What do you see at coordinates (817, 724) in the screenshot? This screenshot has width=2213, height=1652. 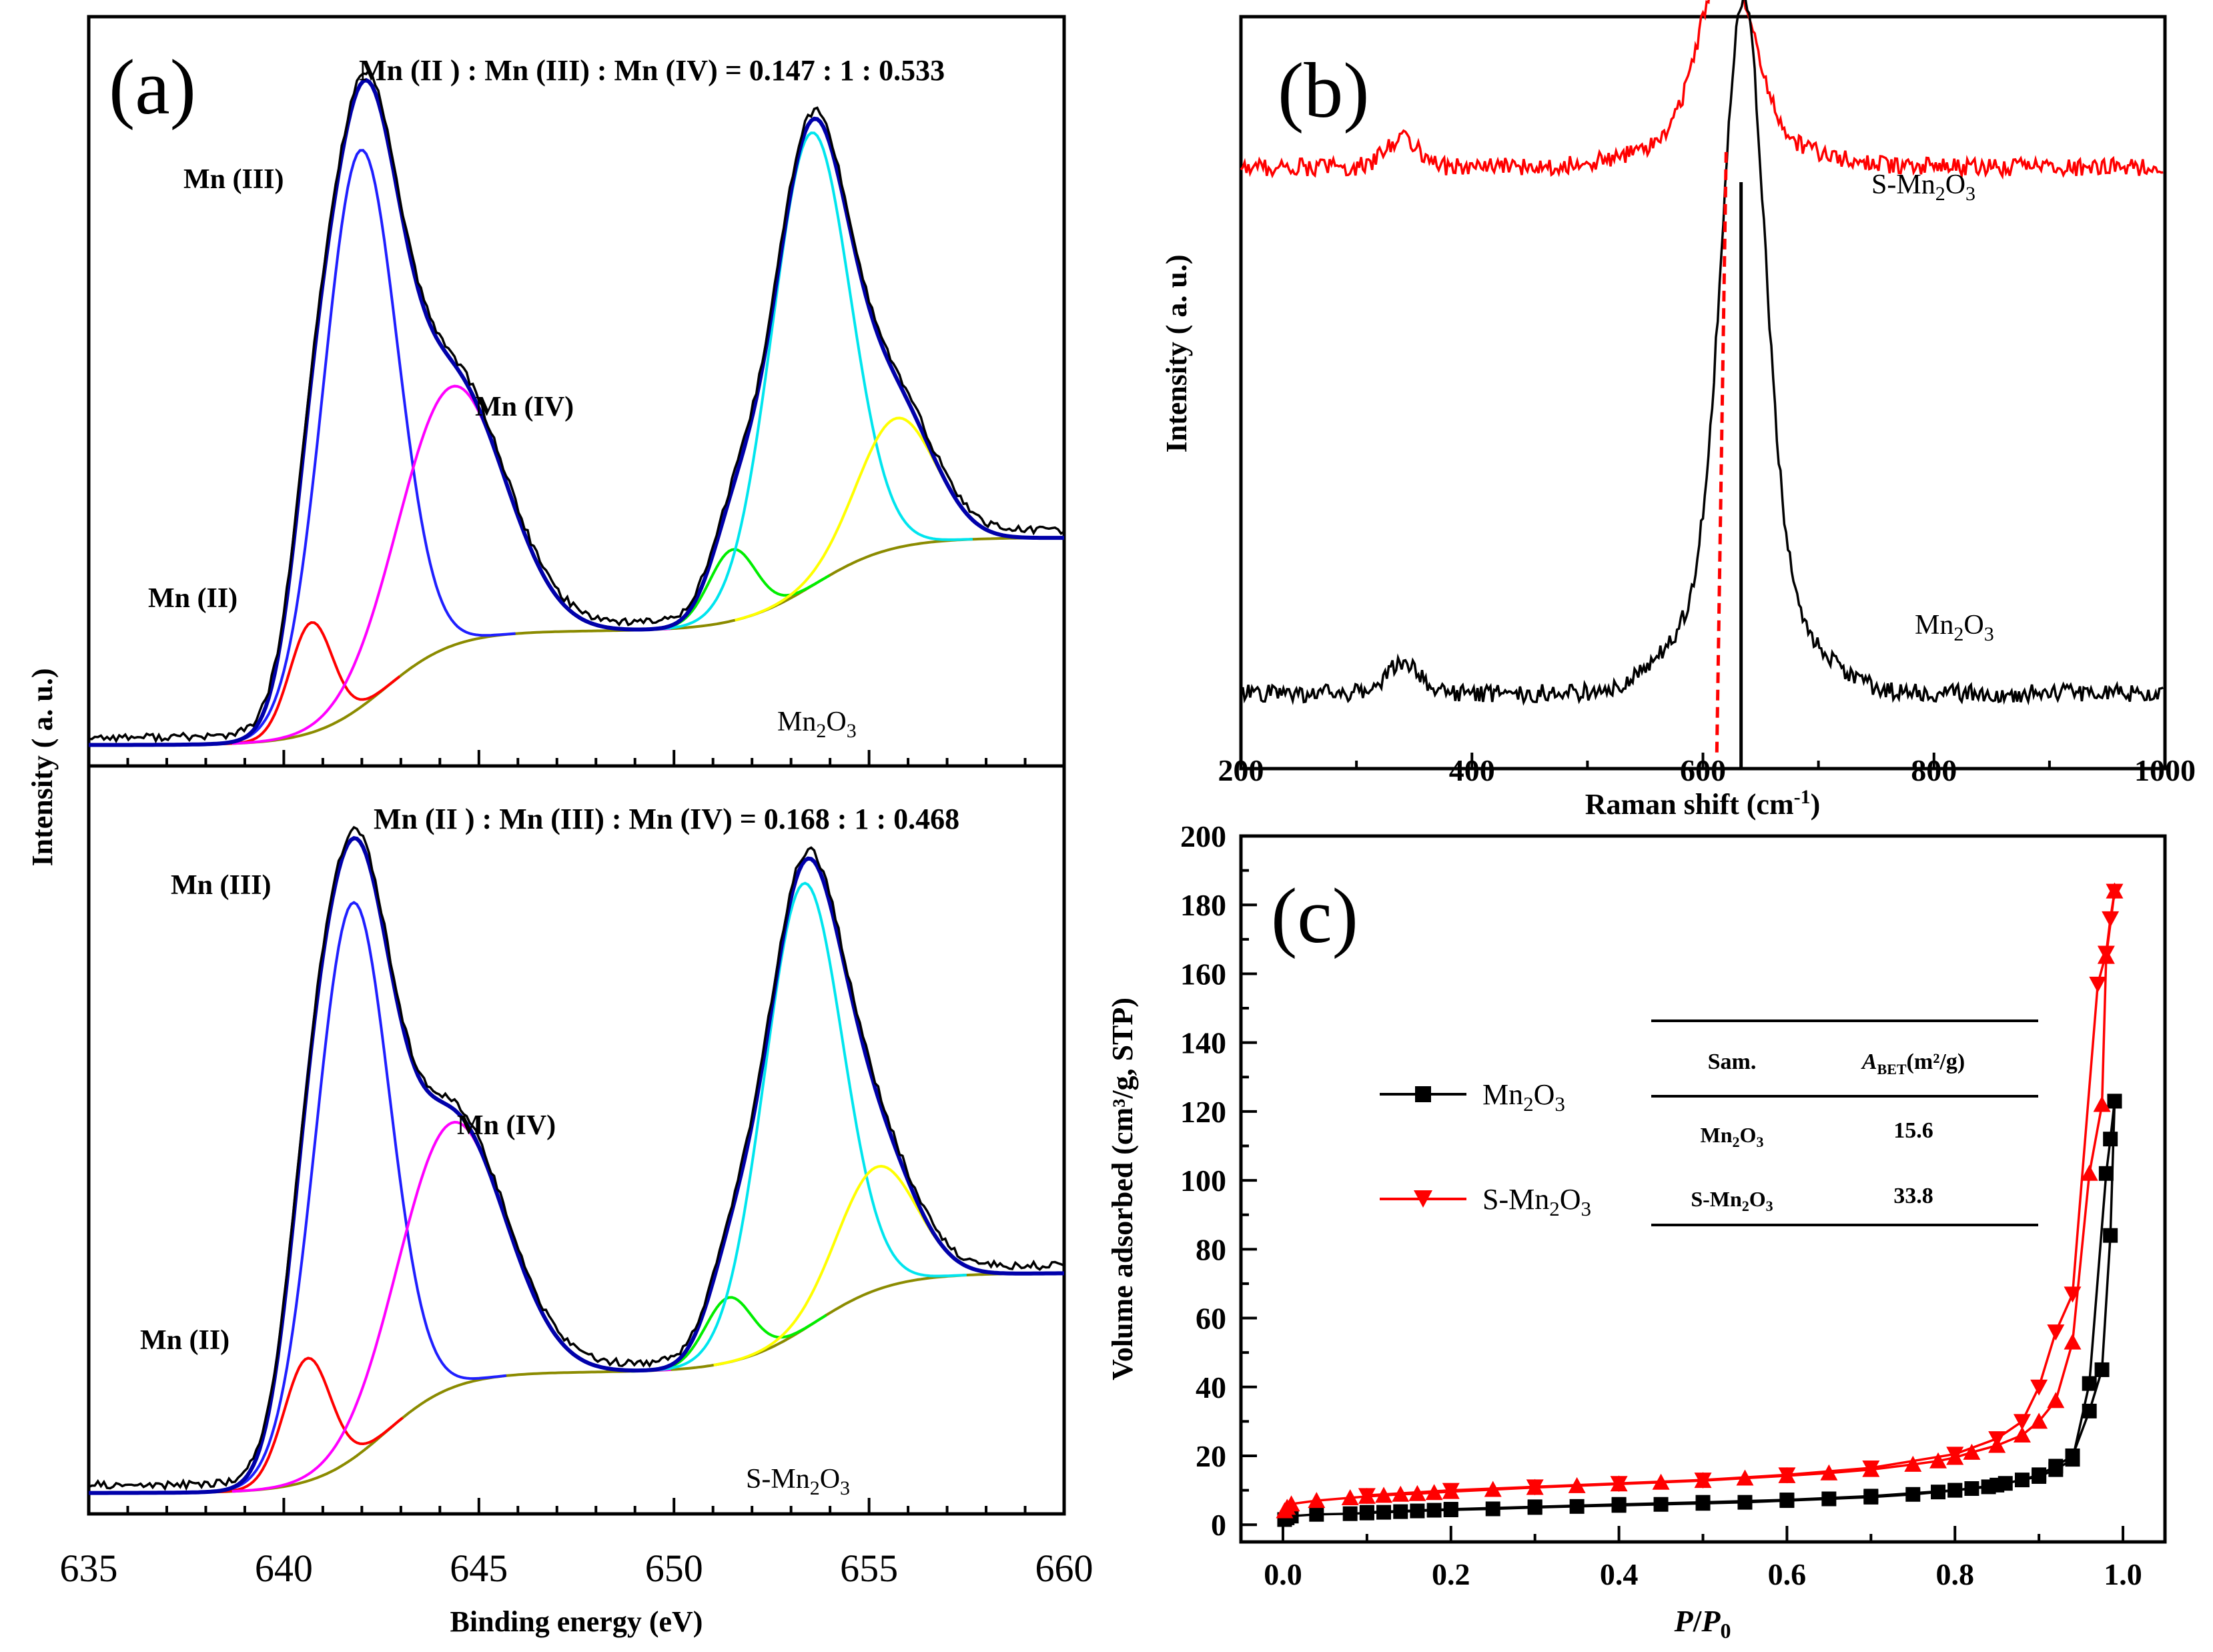 I see `panel-a-top-sample-label: Mn2O3` at bounding box center [817, 724].